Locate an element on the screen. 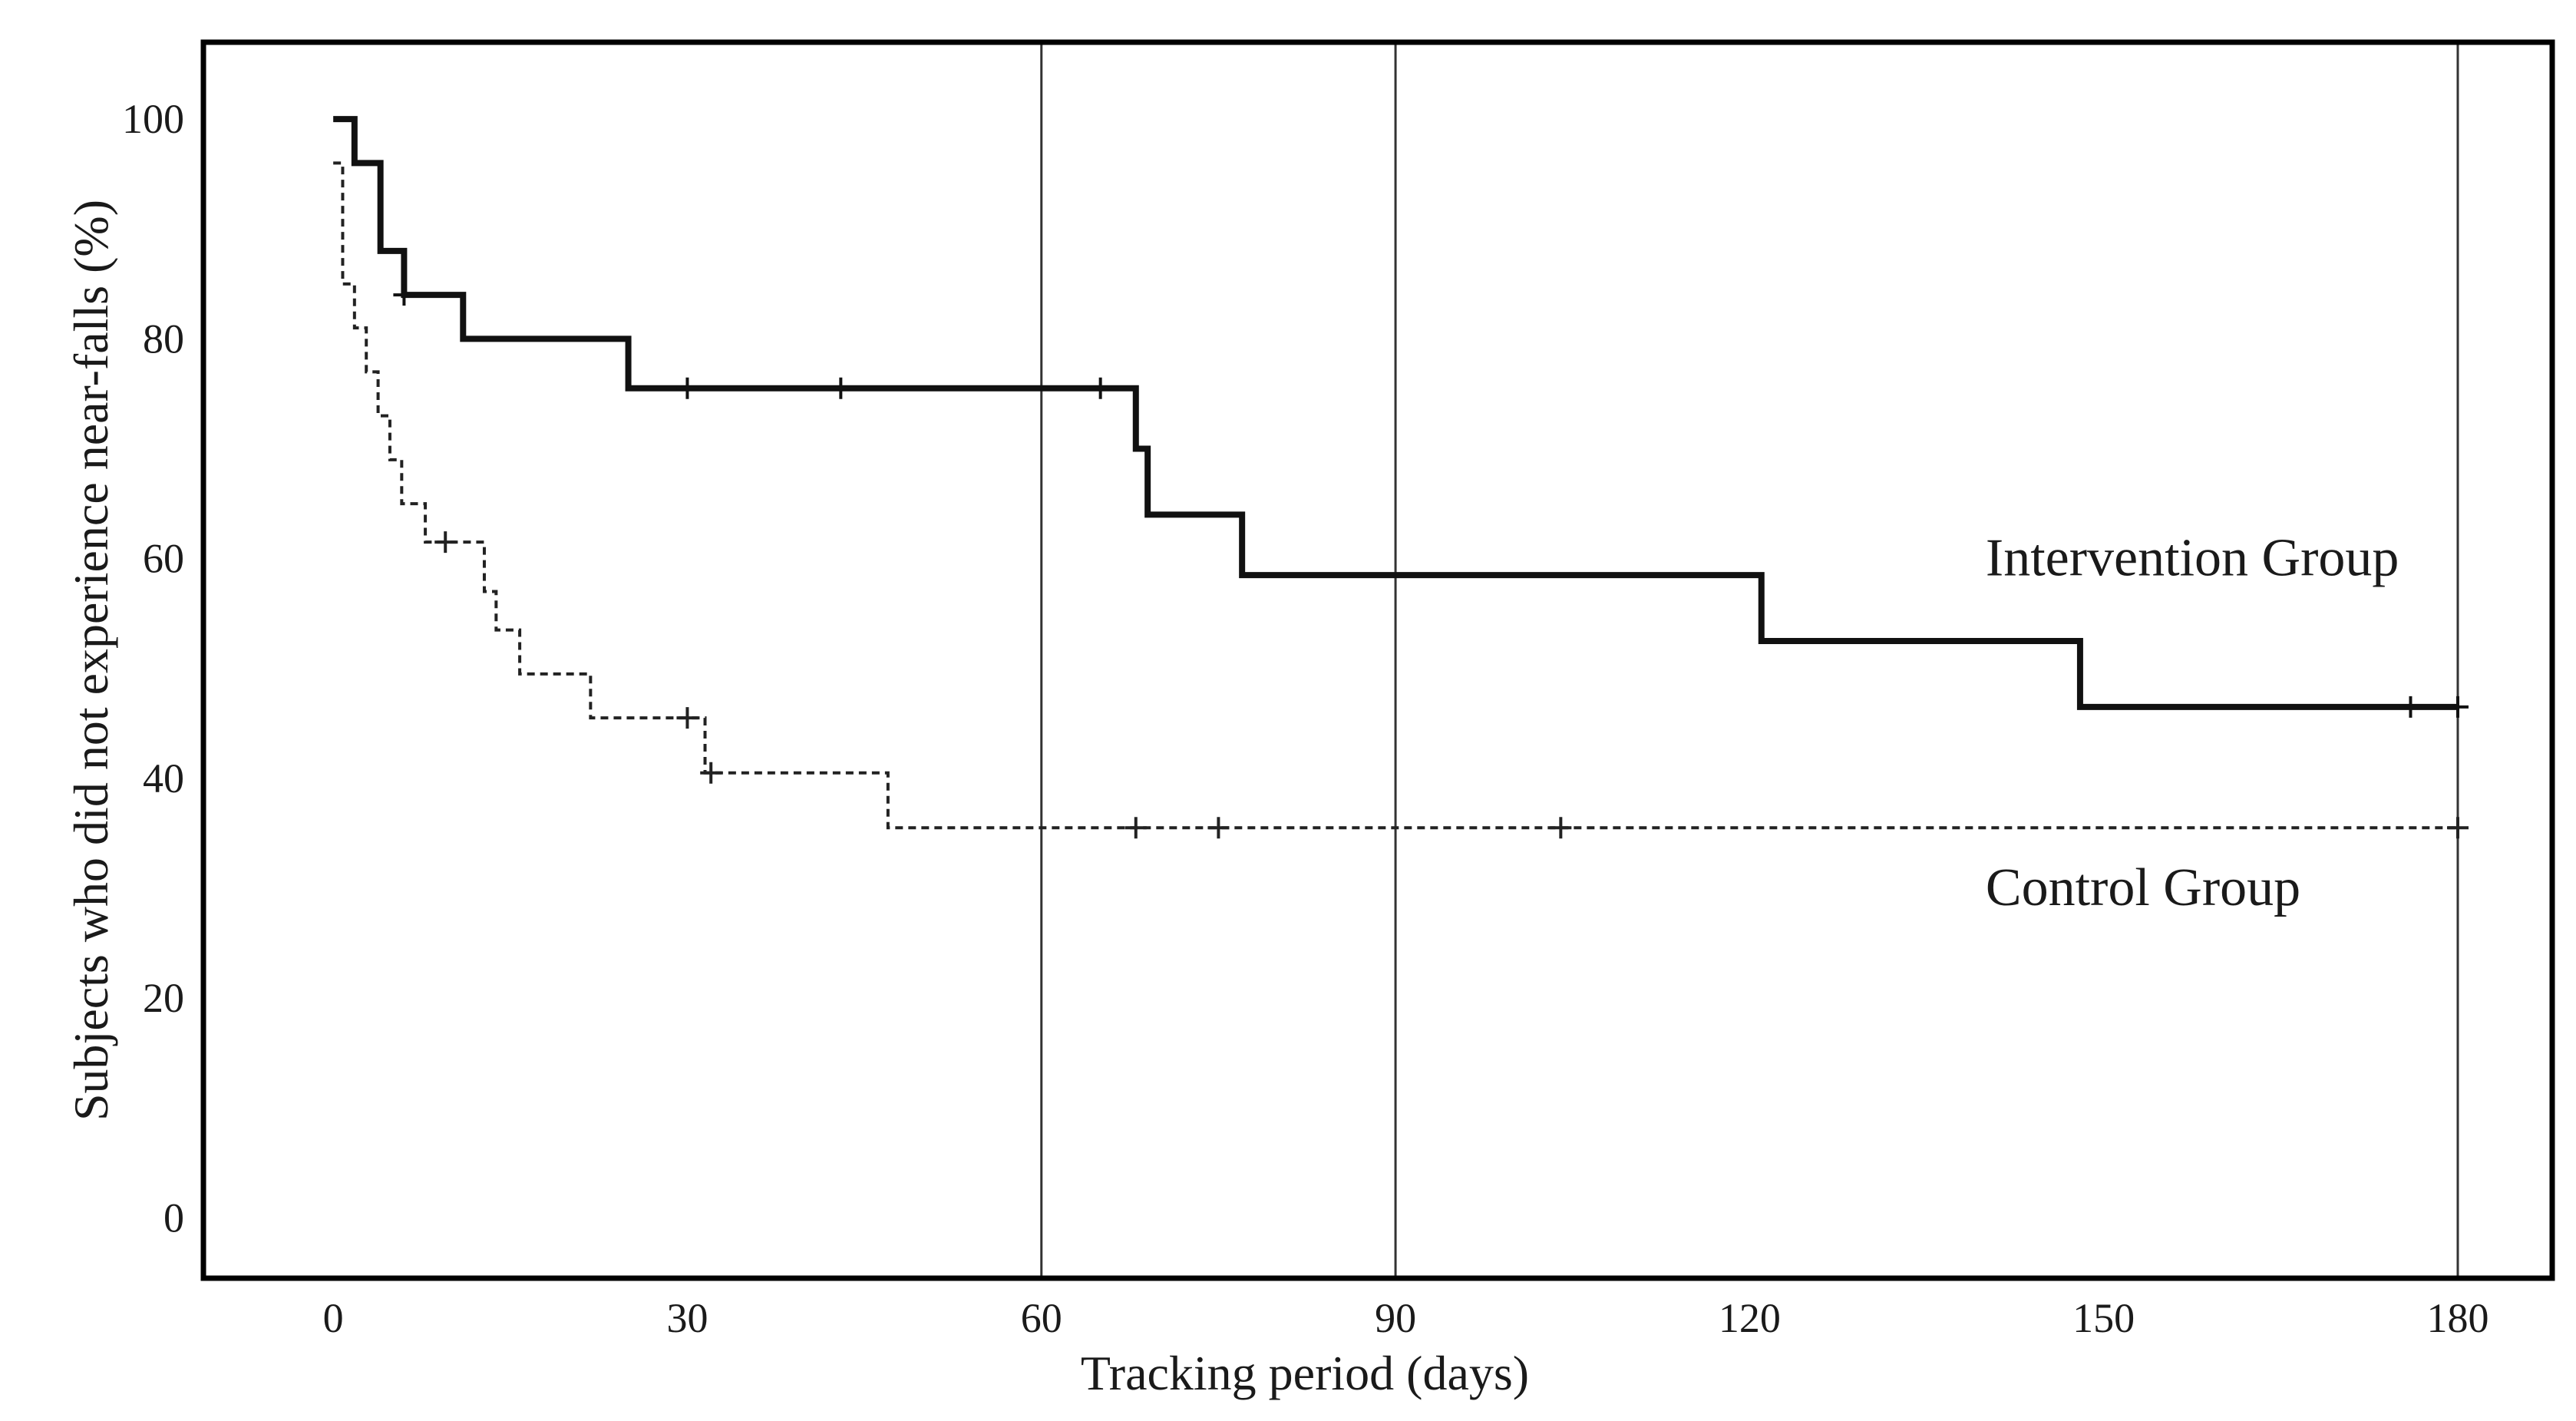  x-tick-label: 90 is located at coordinates (1395, 1318).